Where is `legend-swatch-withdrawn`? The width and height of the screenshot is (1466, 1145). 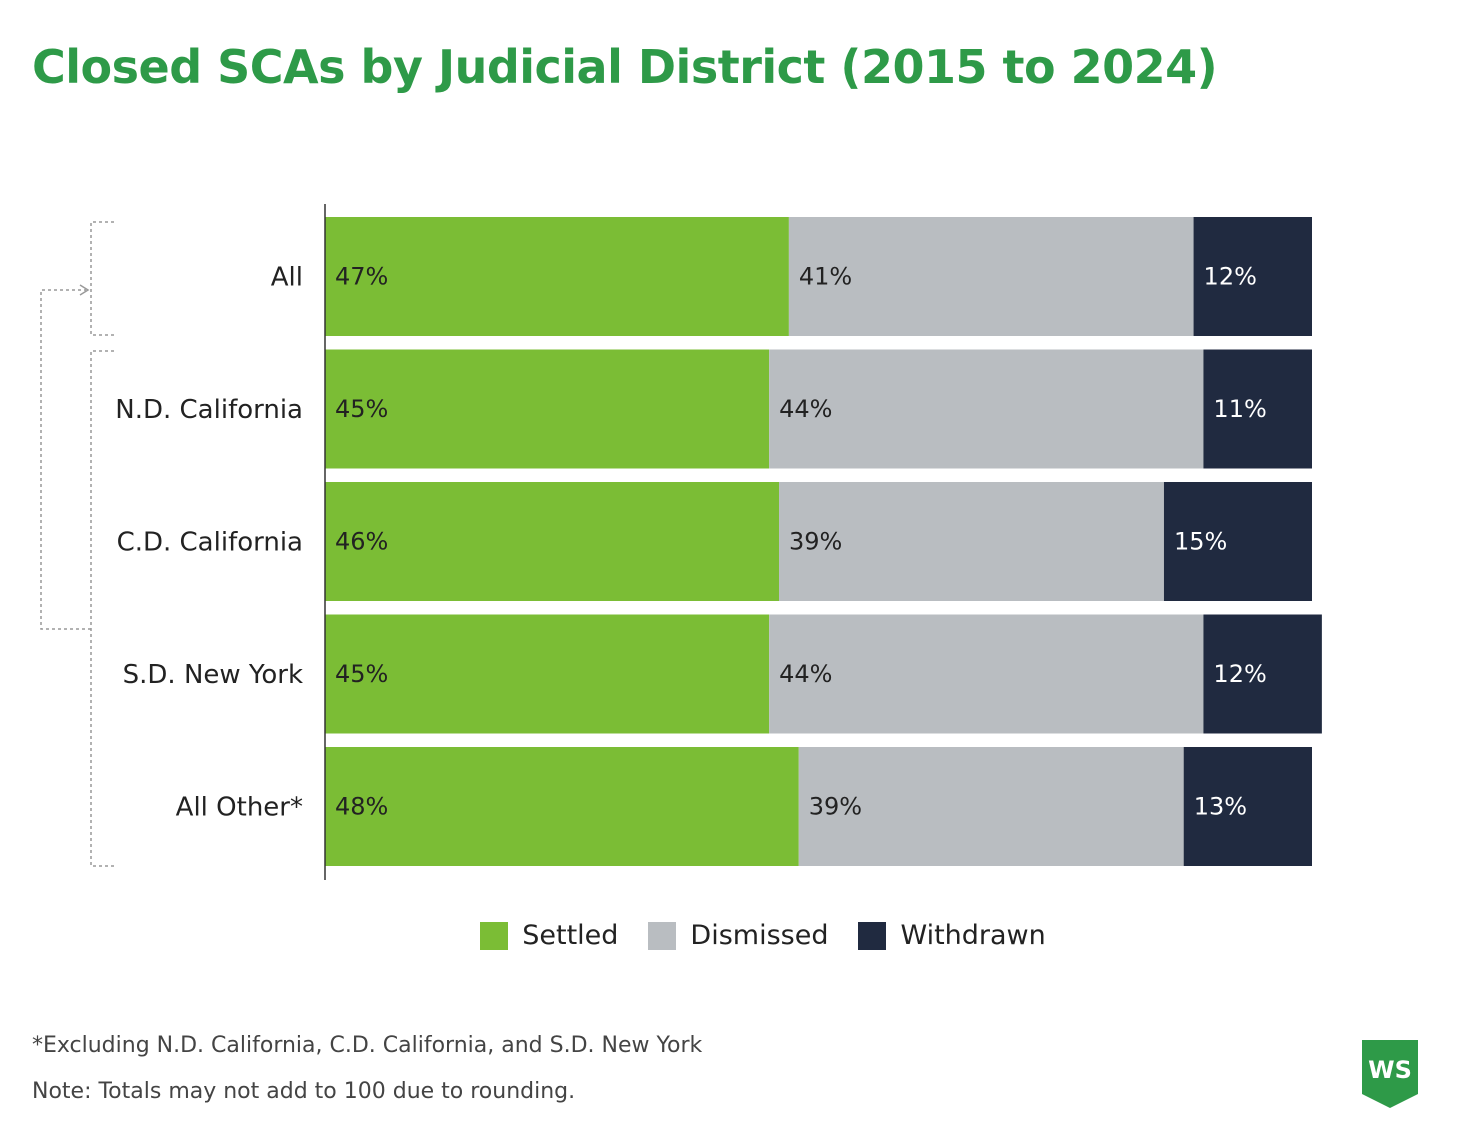 legend-swatch-withdrawn is located at coordinates (872, 935).